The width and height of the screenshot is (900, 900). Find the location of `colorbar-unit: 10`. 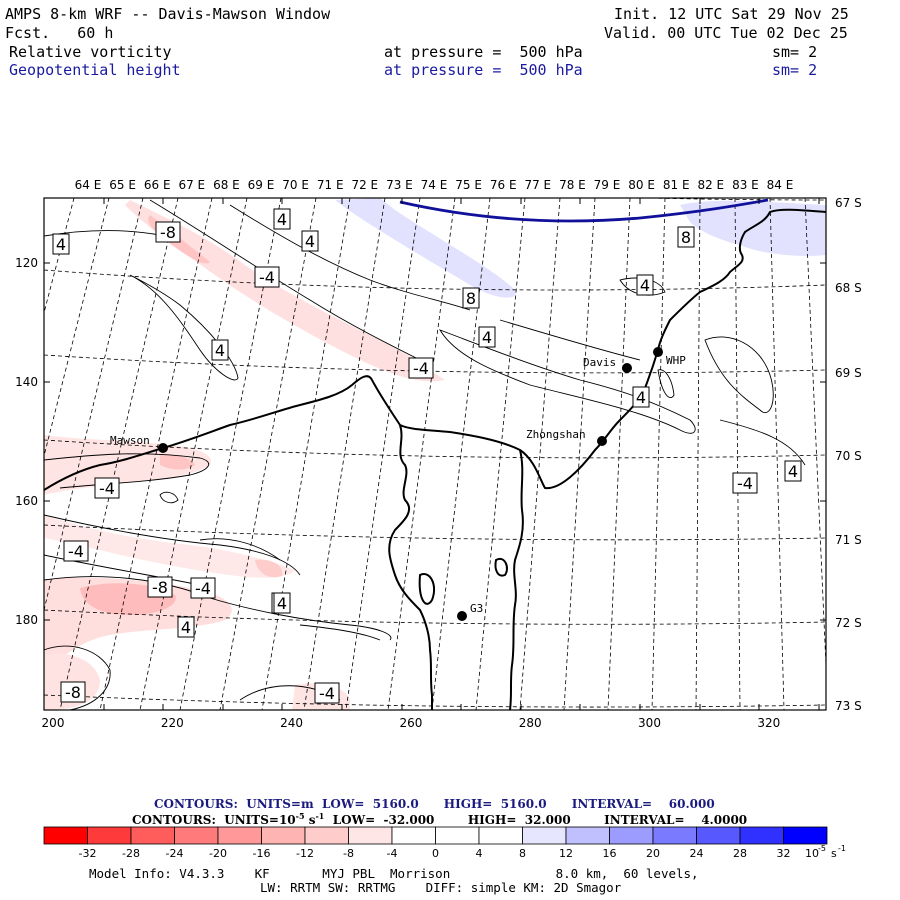

colorbar-unit: 10 is located at coordinates (812, 853).